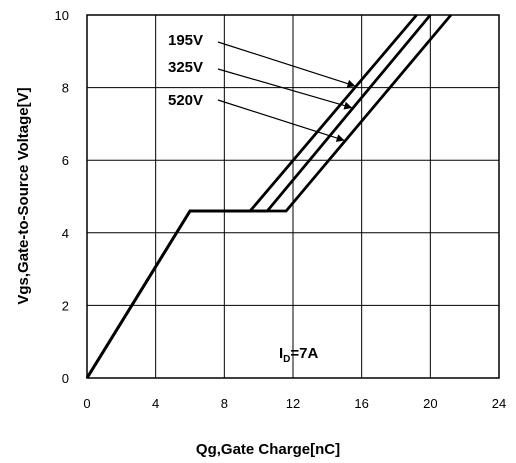 The width and height of the screenshot is (516, 463). What do you see at coordinates (224, 403) in the screenshot?
I see `x-tick-label: 8` at bounding box center [224, 403].